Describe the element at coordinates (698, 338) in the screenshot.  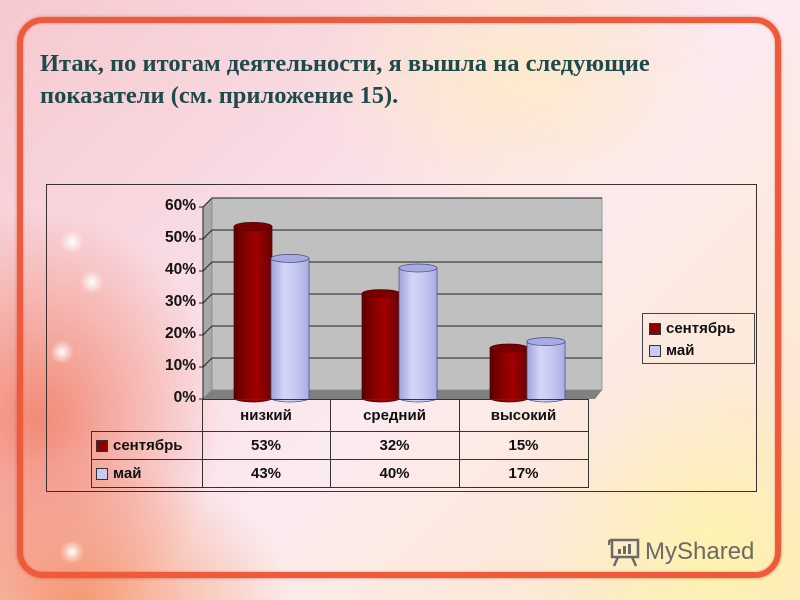
I see `chart-legend: сентябрь май` at that location.